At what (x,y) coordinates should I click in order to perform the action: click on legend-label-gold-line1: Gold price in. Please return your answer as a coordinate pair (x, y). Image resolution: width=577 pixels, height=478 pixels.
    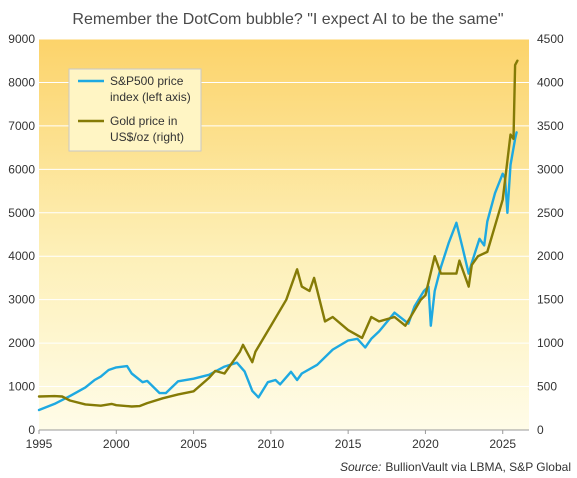
    Looking at the image, I should click on (143, 121).